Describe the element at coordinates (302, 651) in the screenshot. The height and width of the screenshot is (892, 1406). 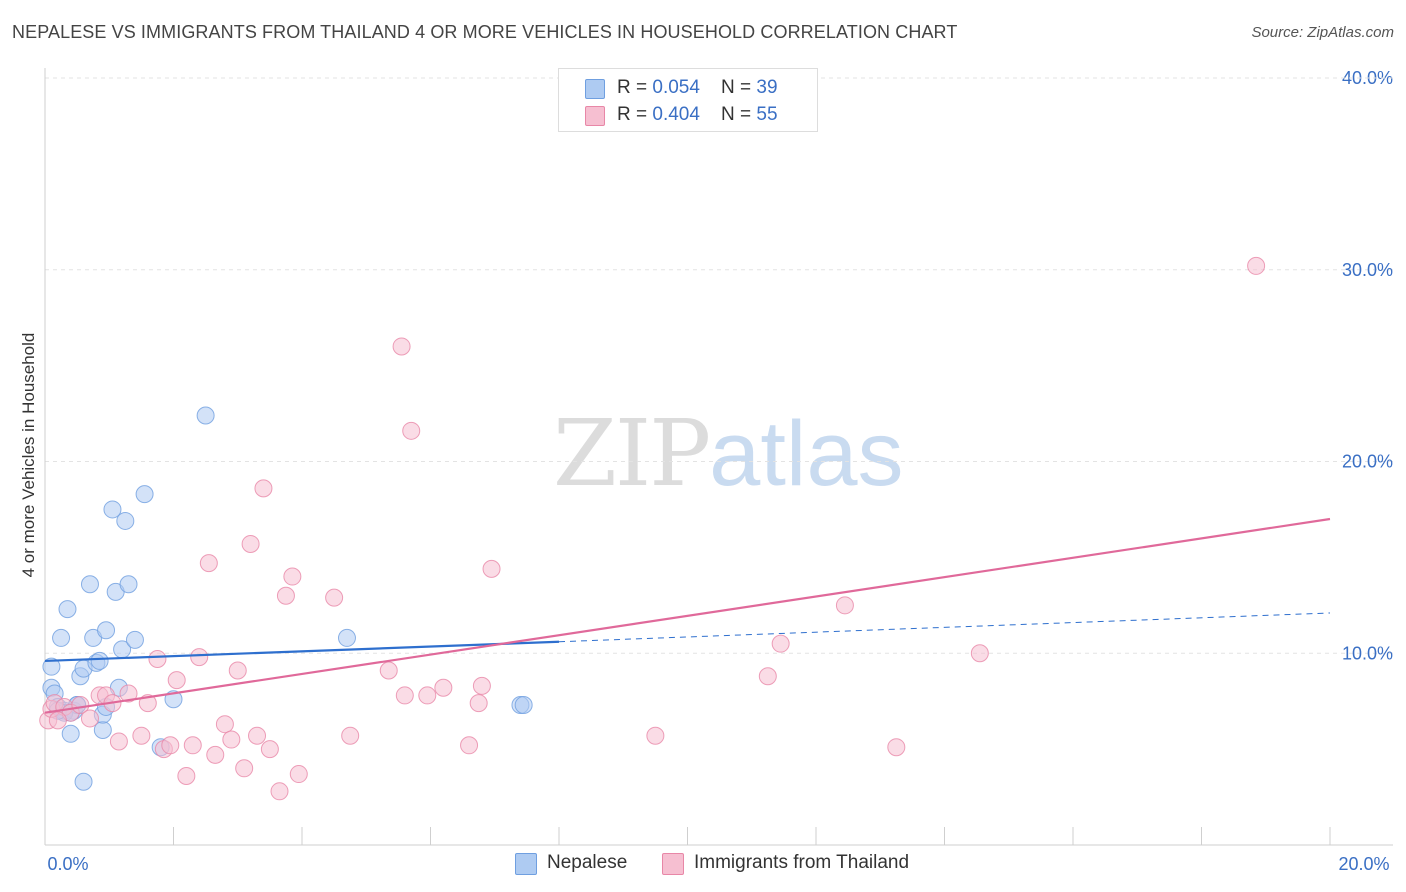
I see `nepalese-trend-line` at that location.